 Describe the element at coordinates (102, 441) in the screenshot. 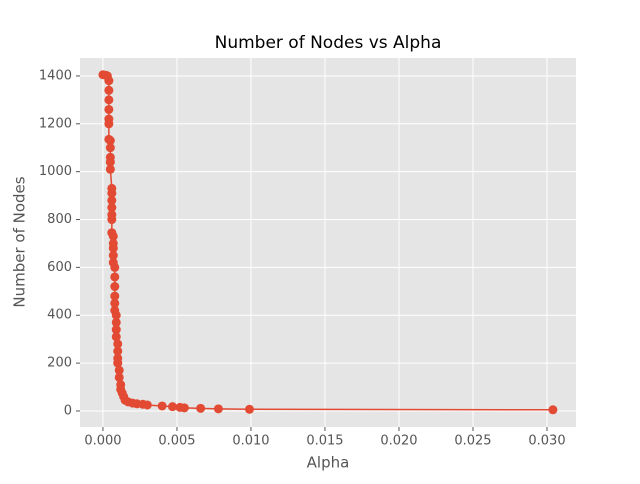

I see `x-tick-label: 0.000` at that location.